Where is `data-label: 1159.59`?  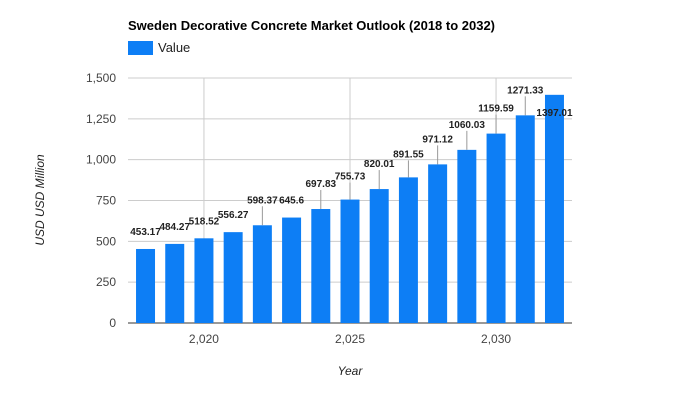 data-label: 1159.59 is located at coordinates (496, 109).